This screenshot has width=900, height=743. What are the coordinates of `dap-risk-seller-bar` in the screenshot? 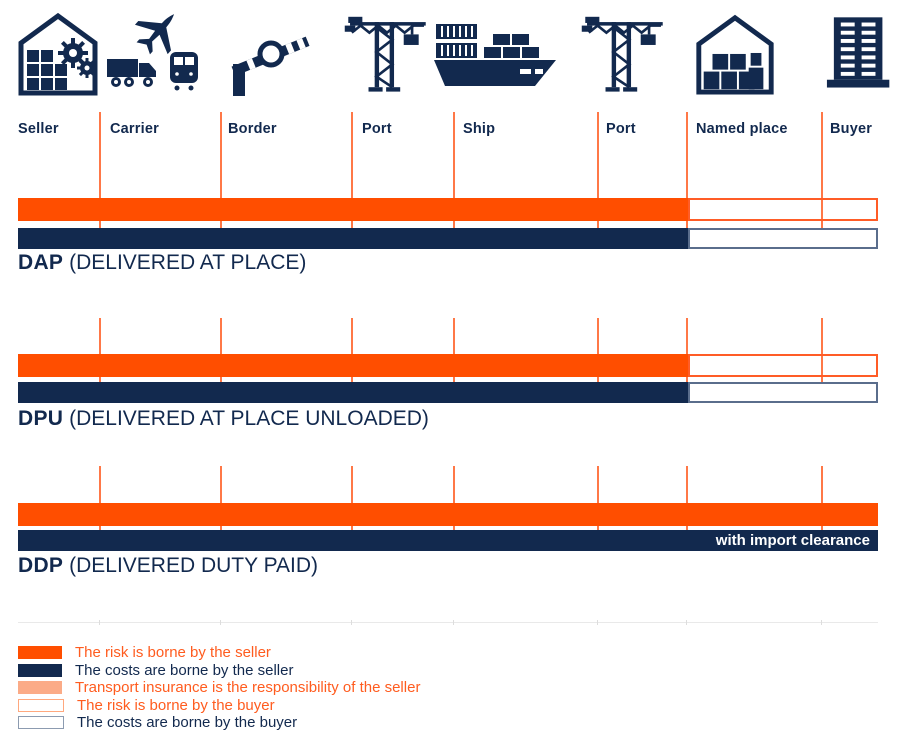 It's located at (353, 209).